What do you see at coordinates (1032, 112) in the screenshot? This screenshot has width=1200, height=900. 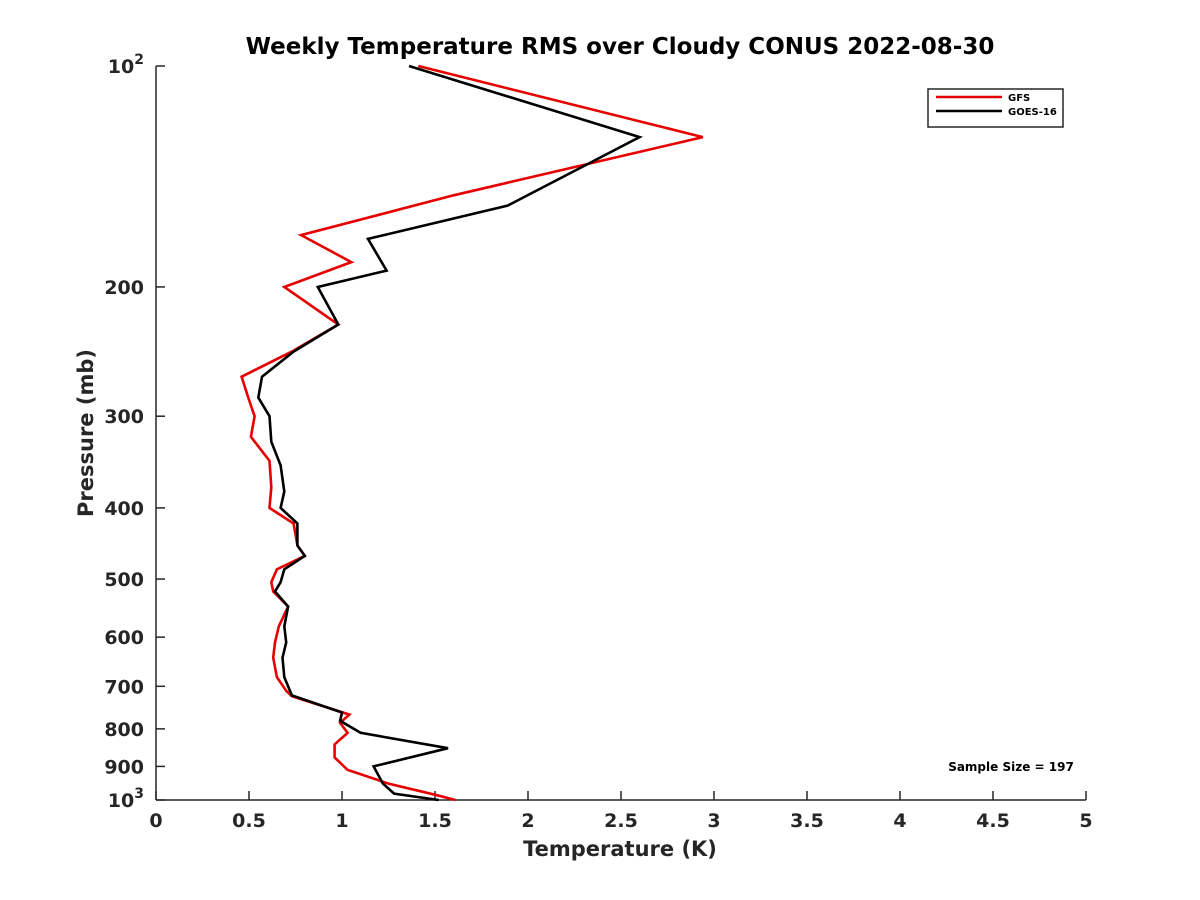 I see `legend-label-goes-16: GOES-16` at bounding box center [1032, 112].